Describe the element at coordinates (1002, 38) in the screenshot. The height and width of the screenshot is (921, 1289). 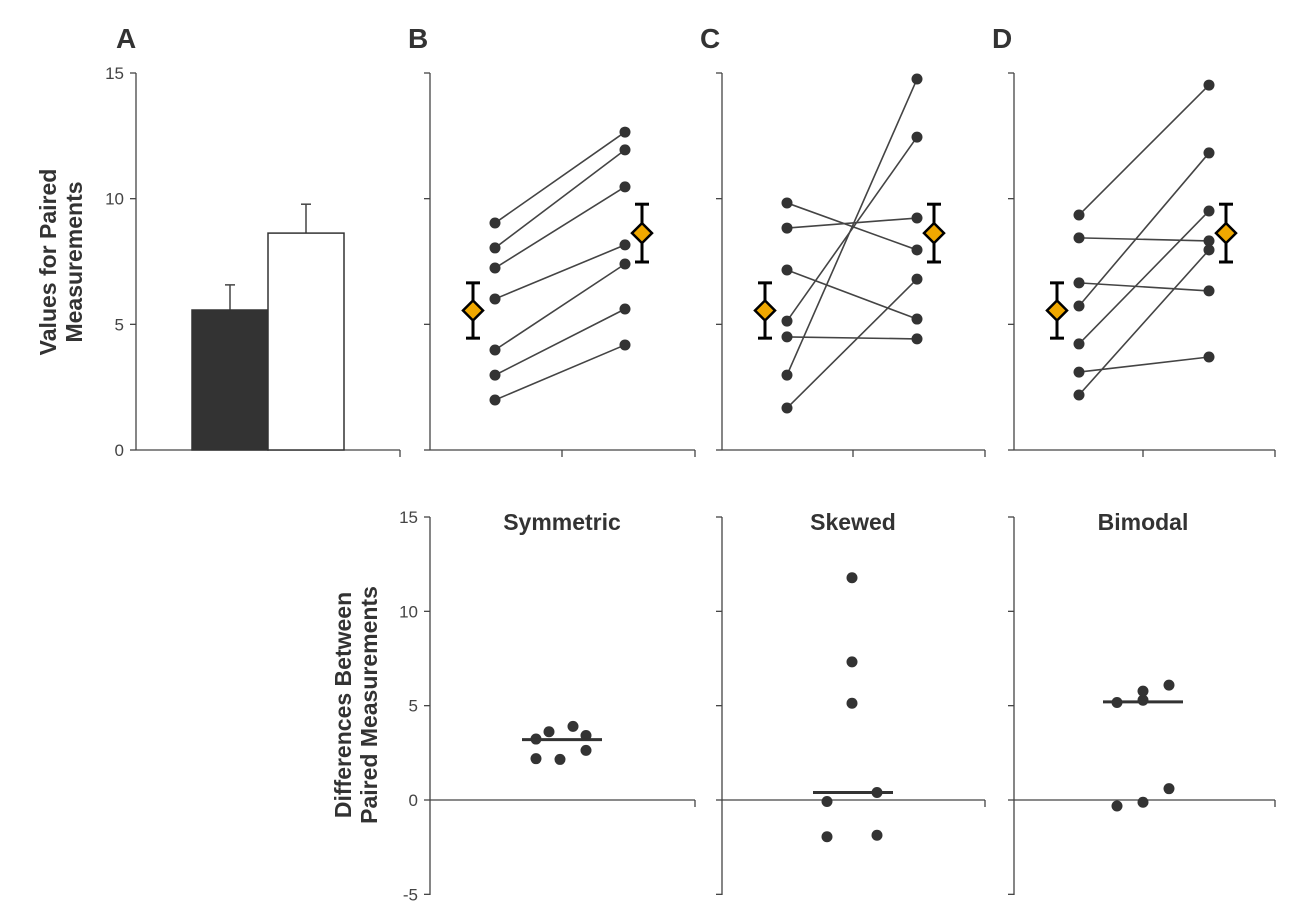
I see `panel-letter-d: D` at that location.